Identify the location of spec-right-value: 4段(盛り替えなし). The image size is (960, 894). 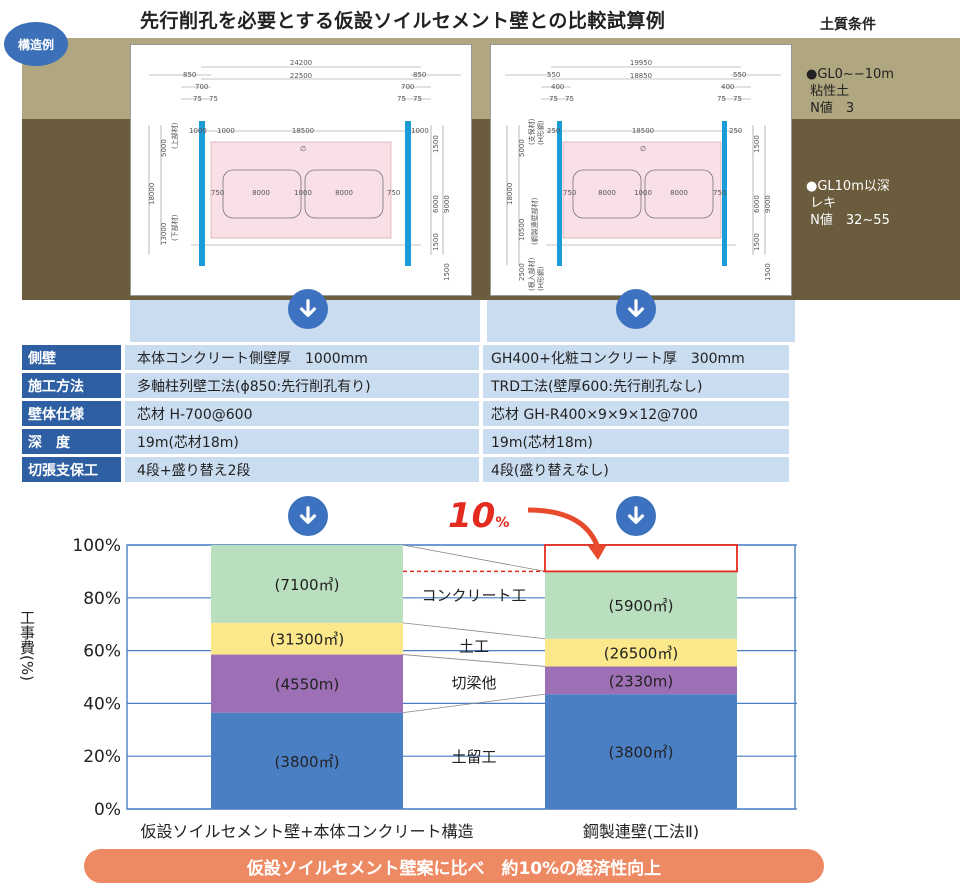
(634, 469).